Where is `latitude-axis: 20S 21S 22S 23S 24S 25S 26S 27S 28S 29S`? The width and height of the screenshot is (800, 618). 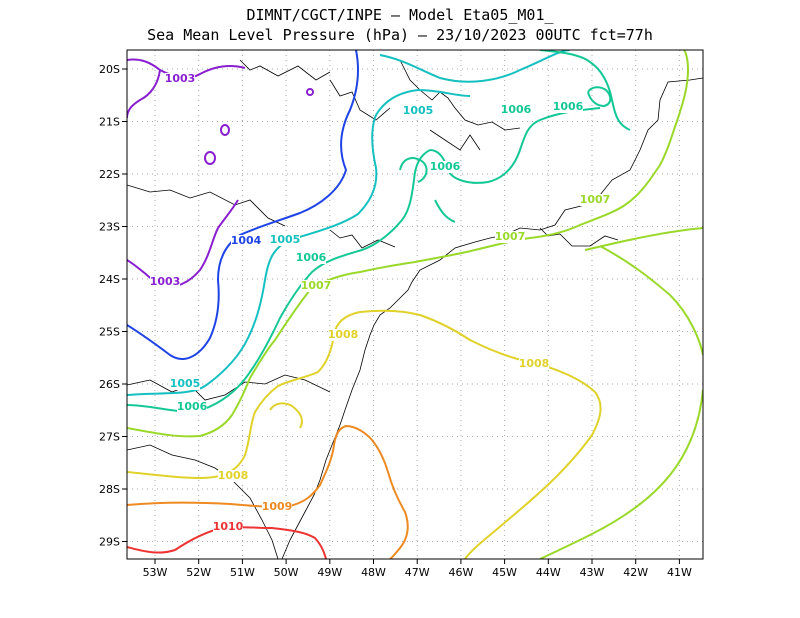
latitude-axis: 20S 21S 22S 23S 24S 25S 26S 27S 28S 29S is located at coordinates (113, 306).